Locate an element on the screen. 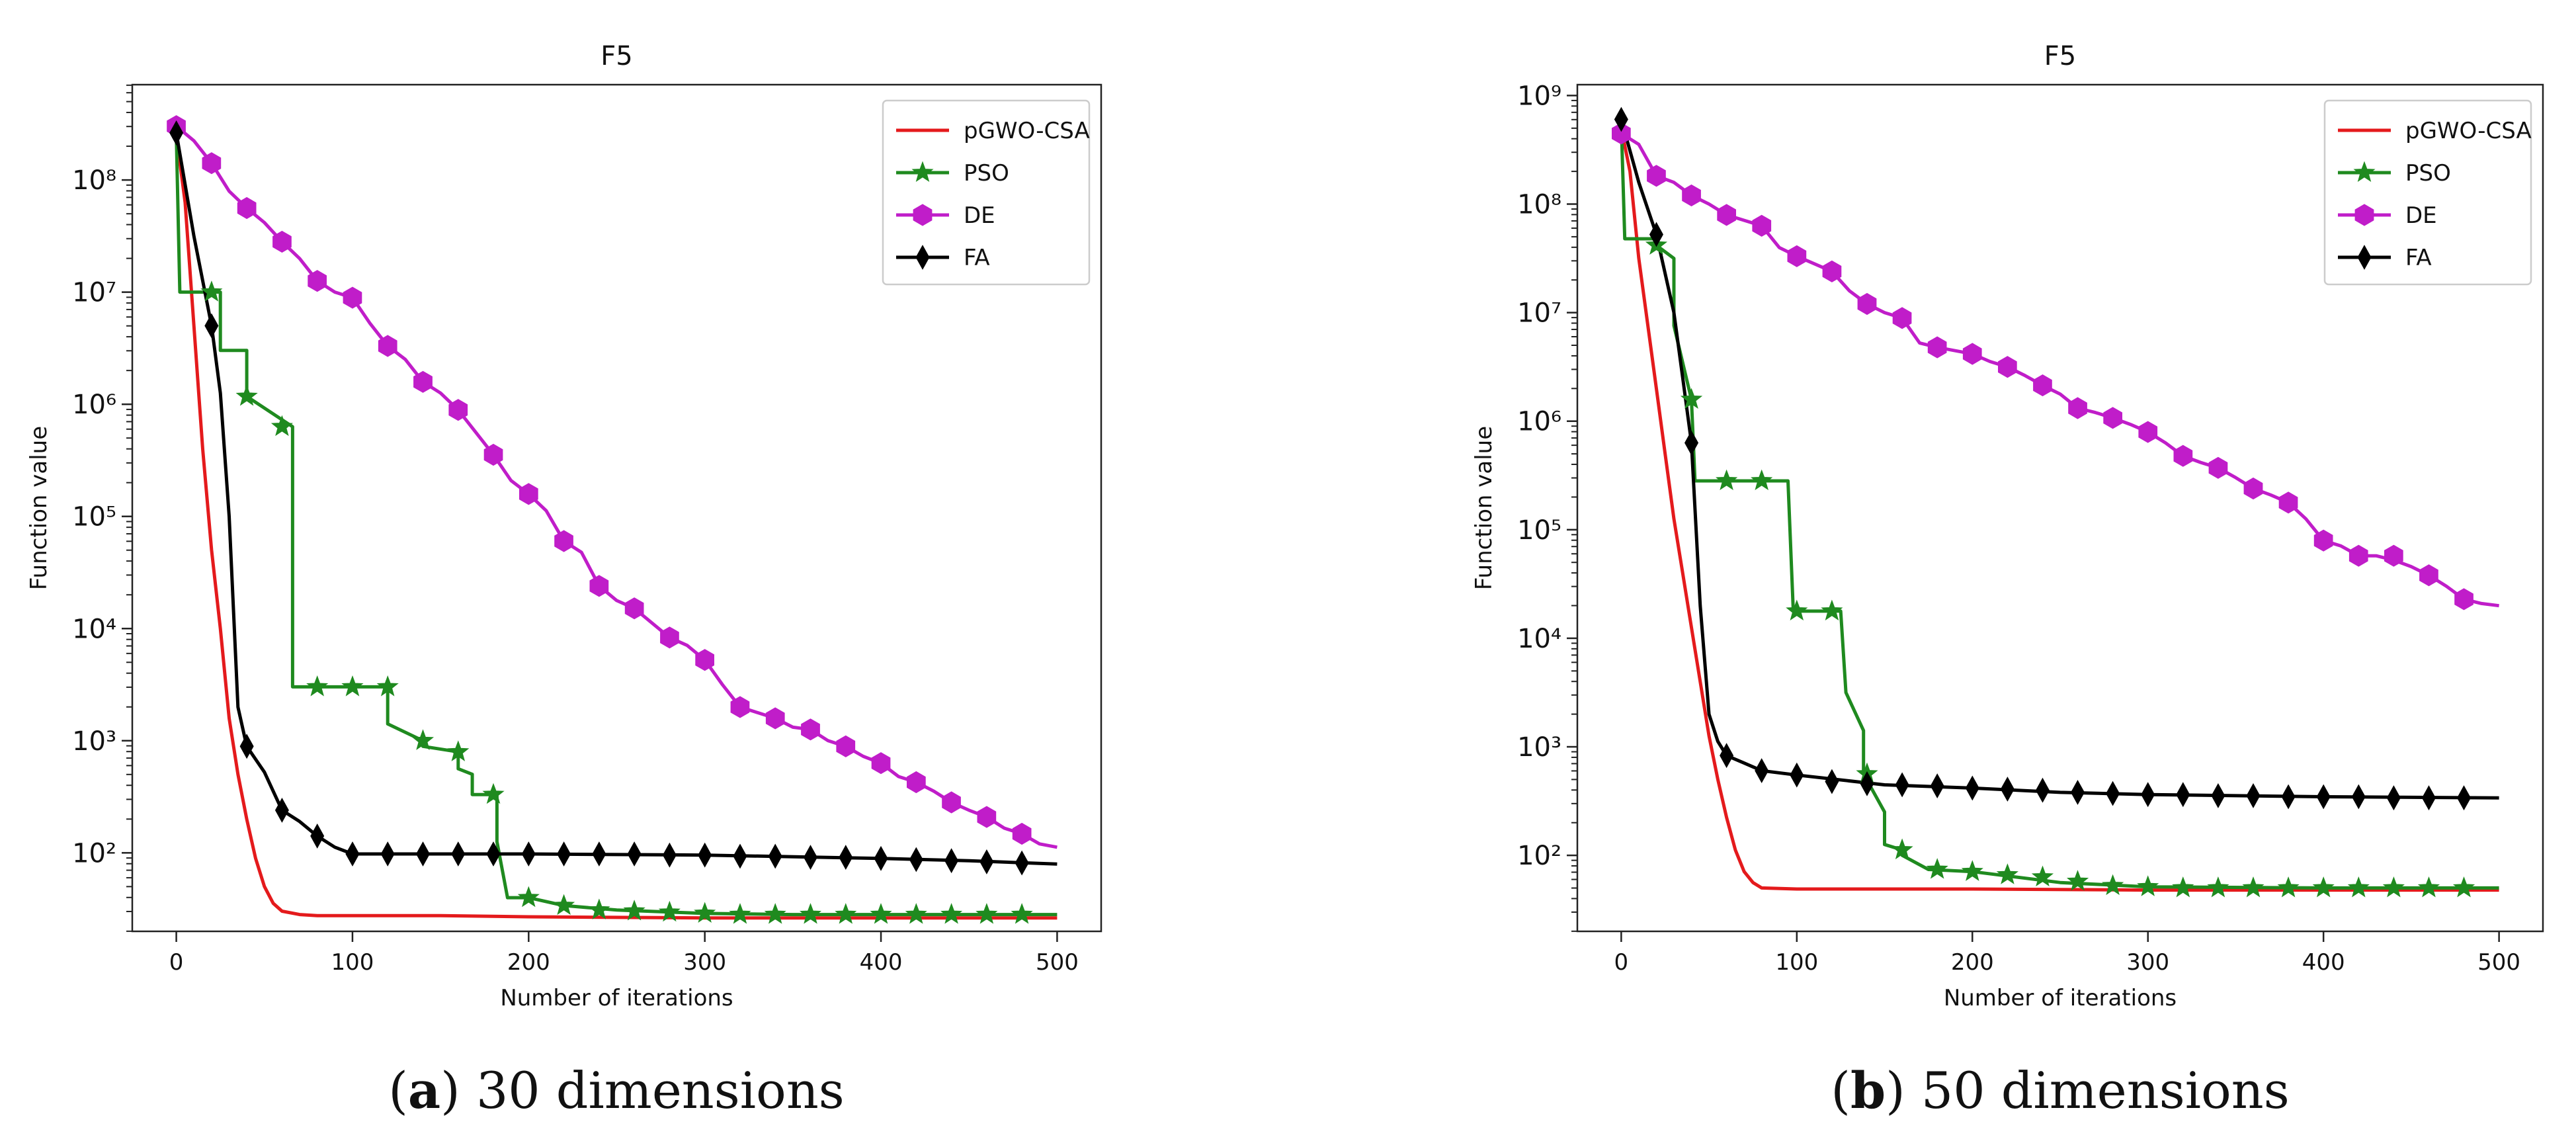 This screenshot has width=2576, height=1145. legend-box is located at coordinates (2427, 192).